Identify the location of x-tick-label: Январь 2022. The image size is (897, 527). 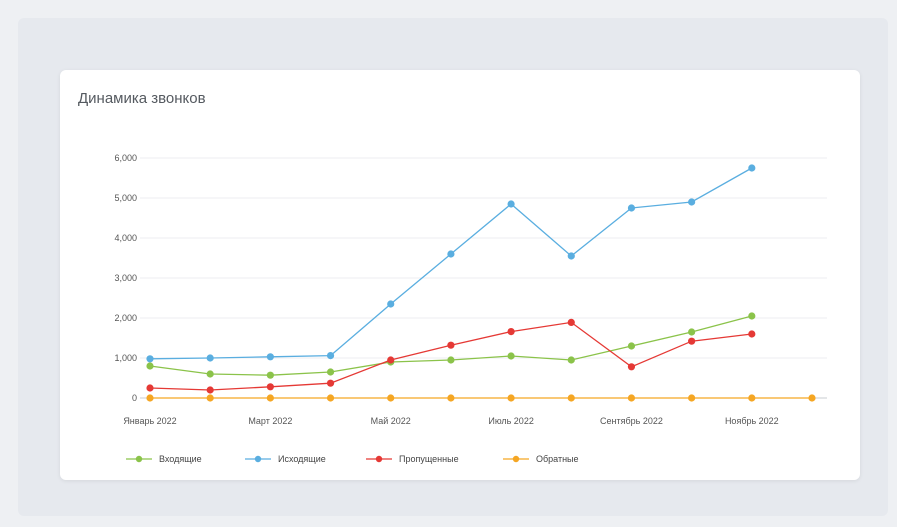
(149, 421).